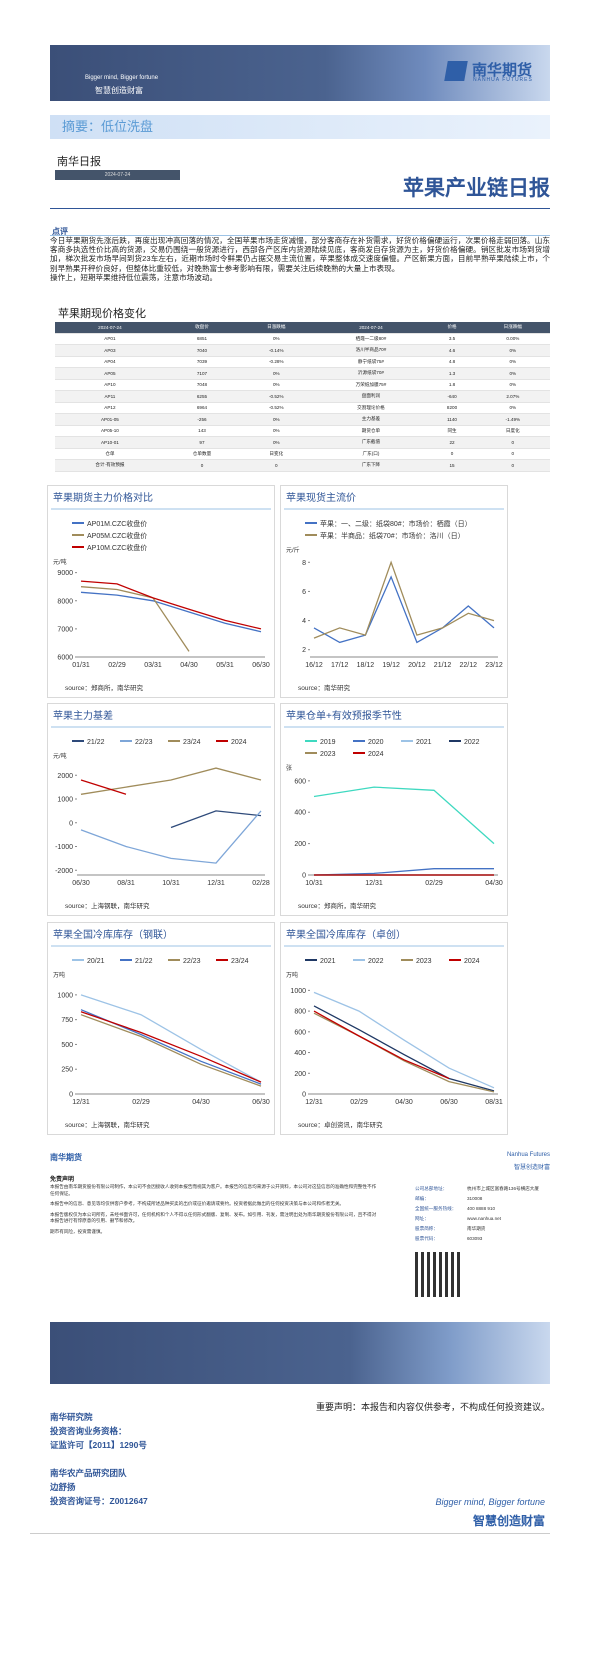  Describe the element at coordinates (371, 442) in the screenshot. I see `table-cell: 广东截值` at that location.